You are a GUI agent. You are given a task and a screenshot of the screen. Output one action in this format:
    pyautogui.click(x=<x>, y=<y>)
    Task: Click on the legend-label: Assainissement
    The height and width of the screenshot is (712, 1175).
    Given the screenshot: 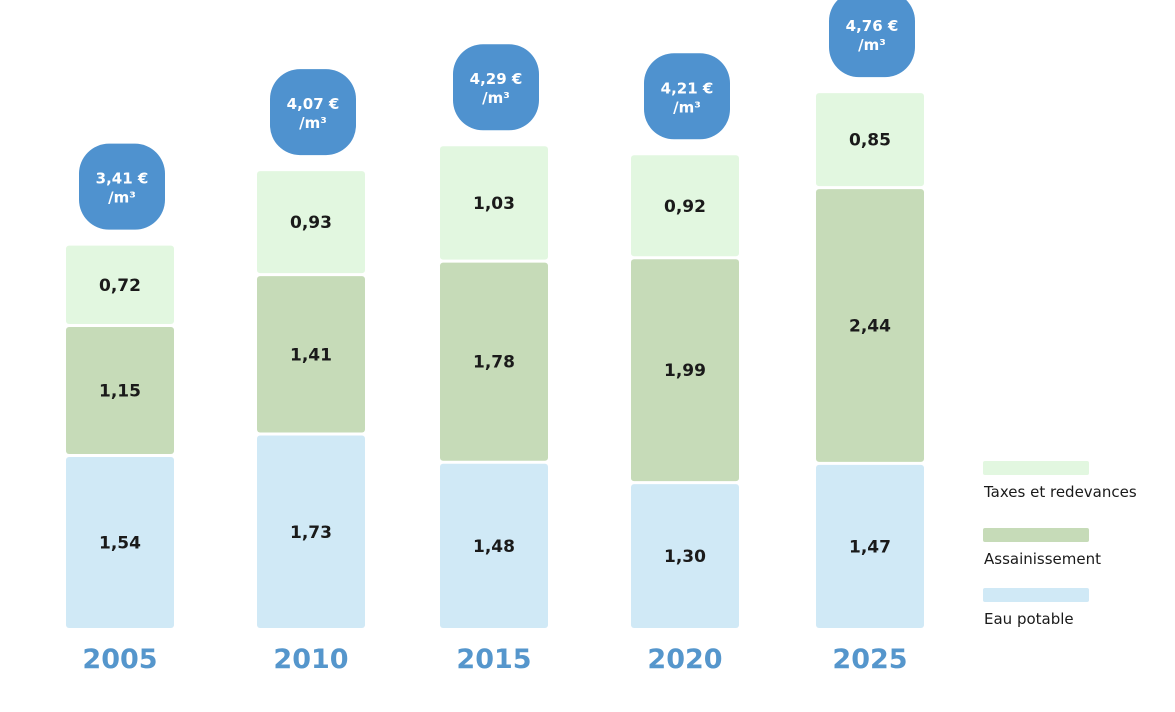 What is the action you would take?
    pyautogui.click(x=1042, y=559)
    